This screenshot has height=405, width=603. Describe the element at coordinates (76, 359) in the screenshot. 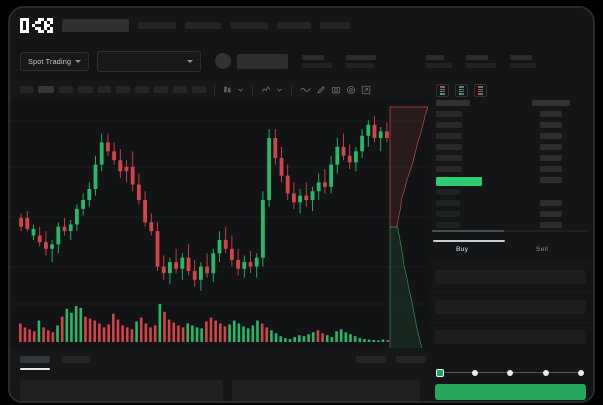

I see `tab-order-history` at that location.